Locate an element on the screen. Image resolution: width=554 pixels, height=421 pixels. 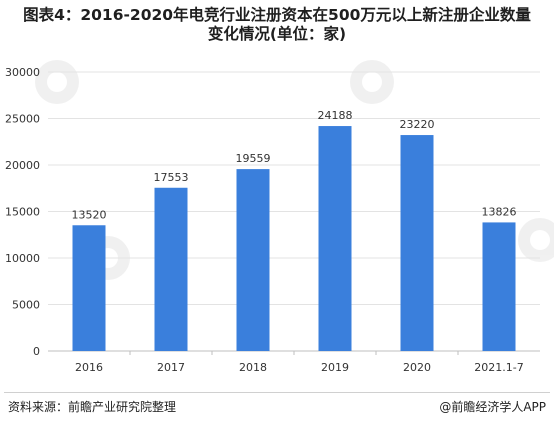
data-label: 13520 is located at coordinates (89, 214).